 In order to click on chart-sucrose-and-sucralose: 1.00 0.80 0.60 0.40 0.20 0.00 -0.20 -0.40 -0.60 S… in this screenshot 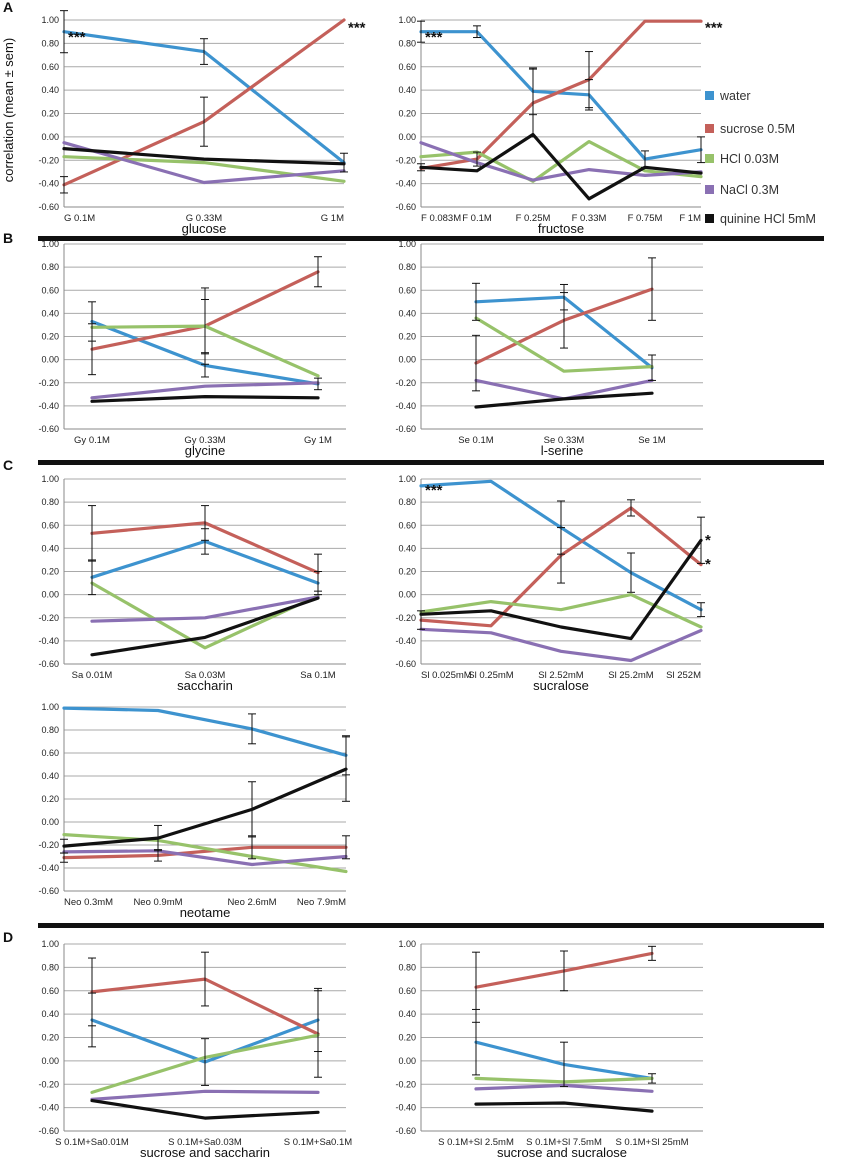, I will do `click(549, 1049)`.